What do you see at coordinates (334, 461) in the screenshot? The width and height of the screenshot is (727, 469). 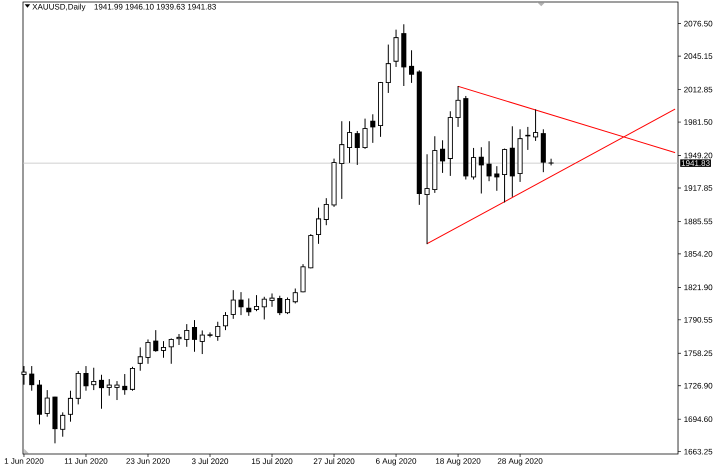 I see `x-tick-label: 27 Jul 2020` at bounding box center [334, 461].